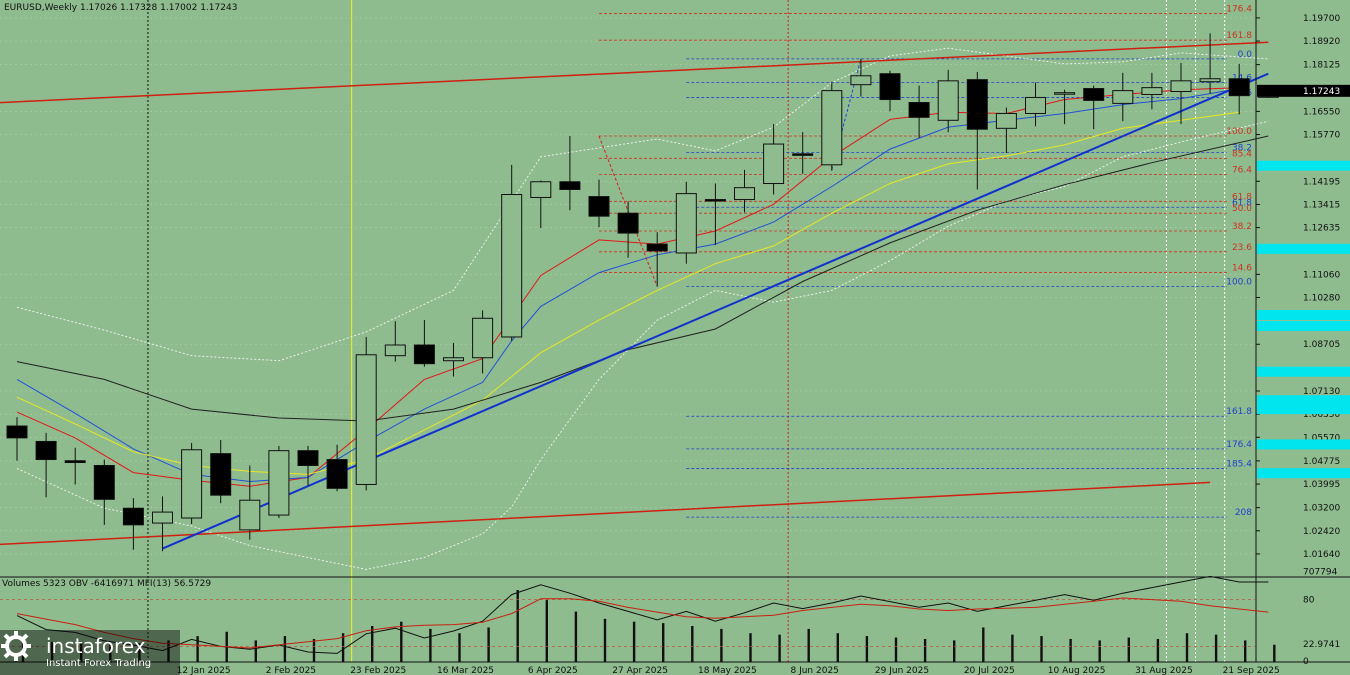  What do you see at coordinates (1242, 171) in the screenshot?
I see `fib-level-label: 76.4` at bounding box center [1242, 171].